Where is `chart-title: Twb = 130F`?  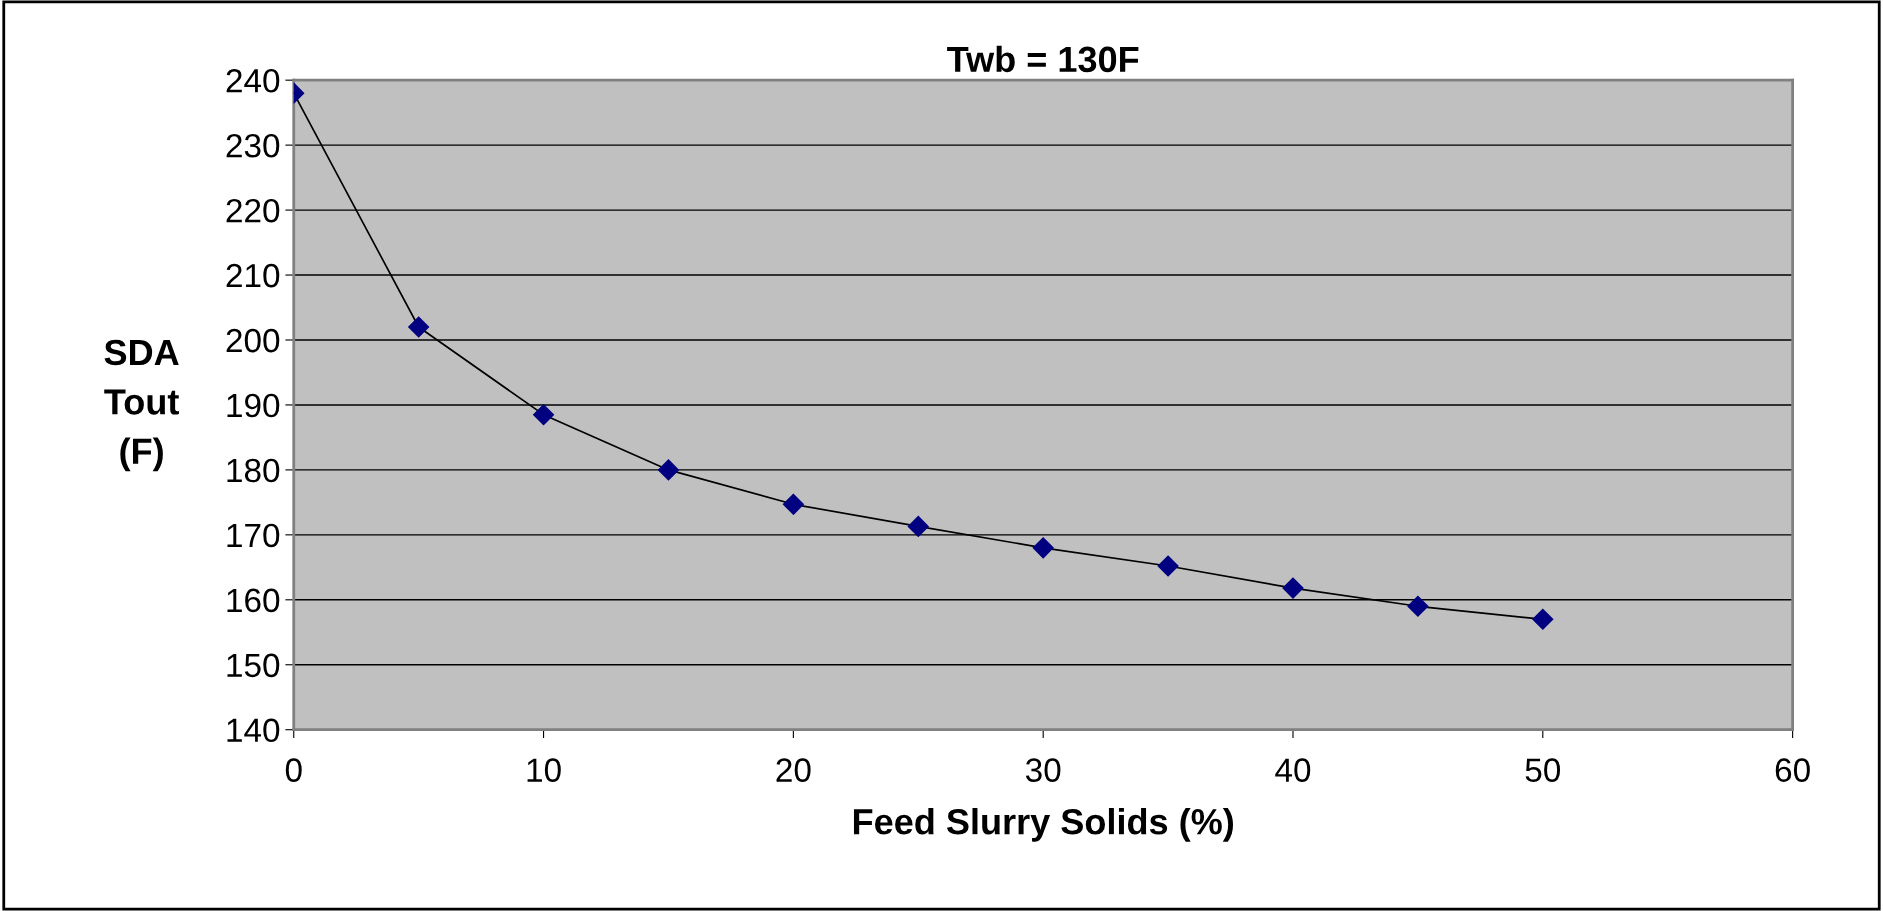
chart-title: Twb = 130F is located at coordinates (1043, 59).